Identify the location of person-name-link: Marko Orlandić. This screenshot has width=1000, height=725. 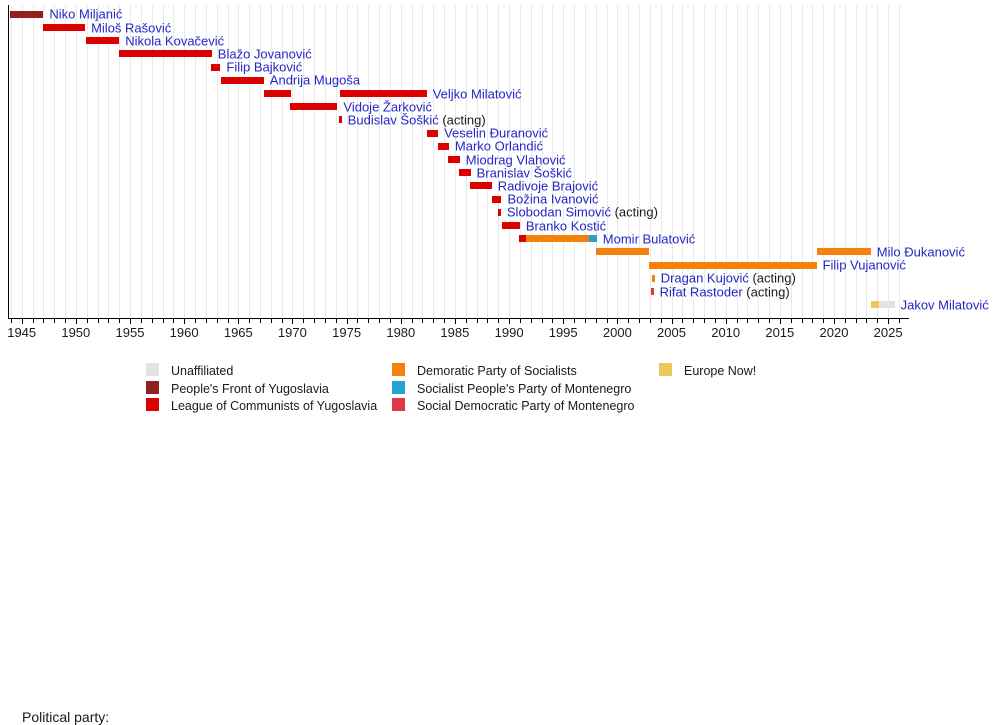
(499, 146).